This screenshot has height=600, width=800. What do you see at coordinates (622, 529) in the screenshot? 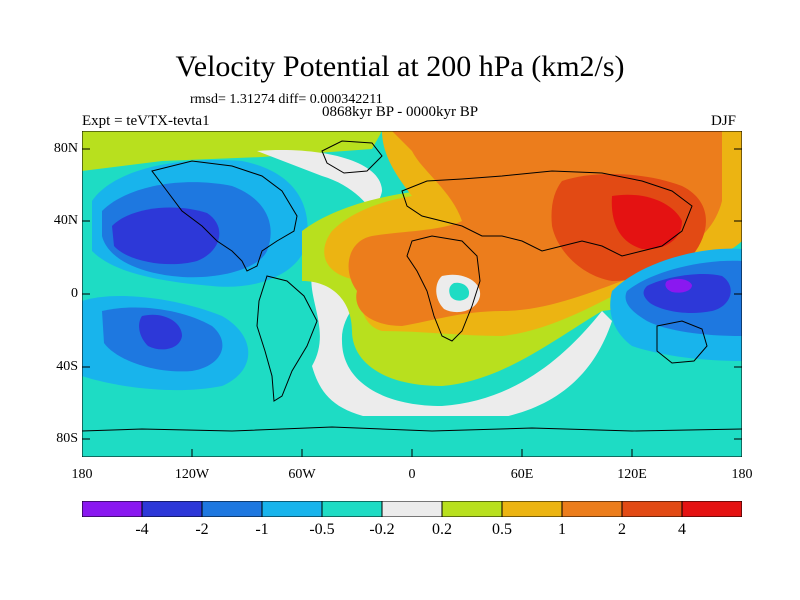
I see `colorbar-label: 2` at bounding box center [622, 529].